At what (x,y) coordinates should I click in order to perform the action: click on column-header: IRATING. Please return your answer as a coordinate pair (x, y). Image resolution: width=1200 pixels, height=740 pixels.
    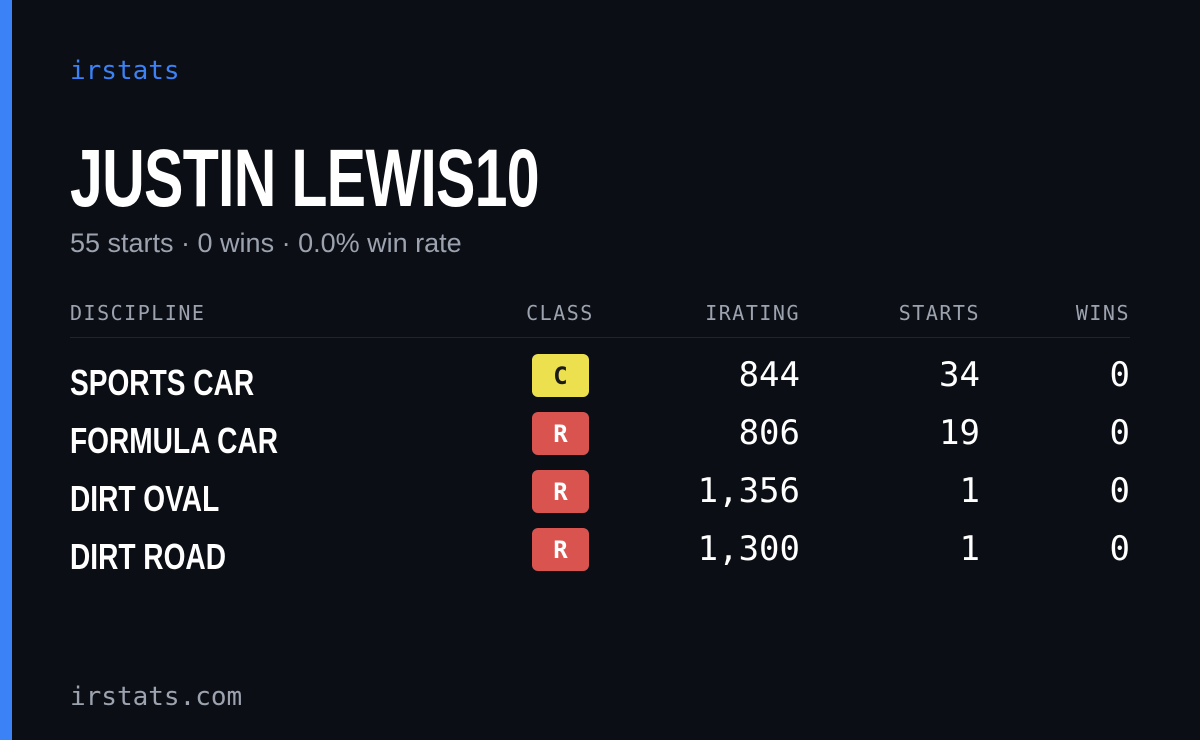
    Looking at the image, I should click on (752, 313).